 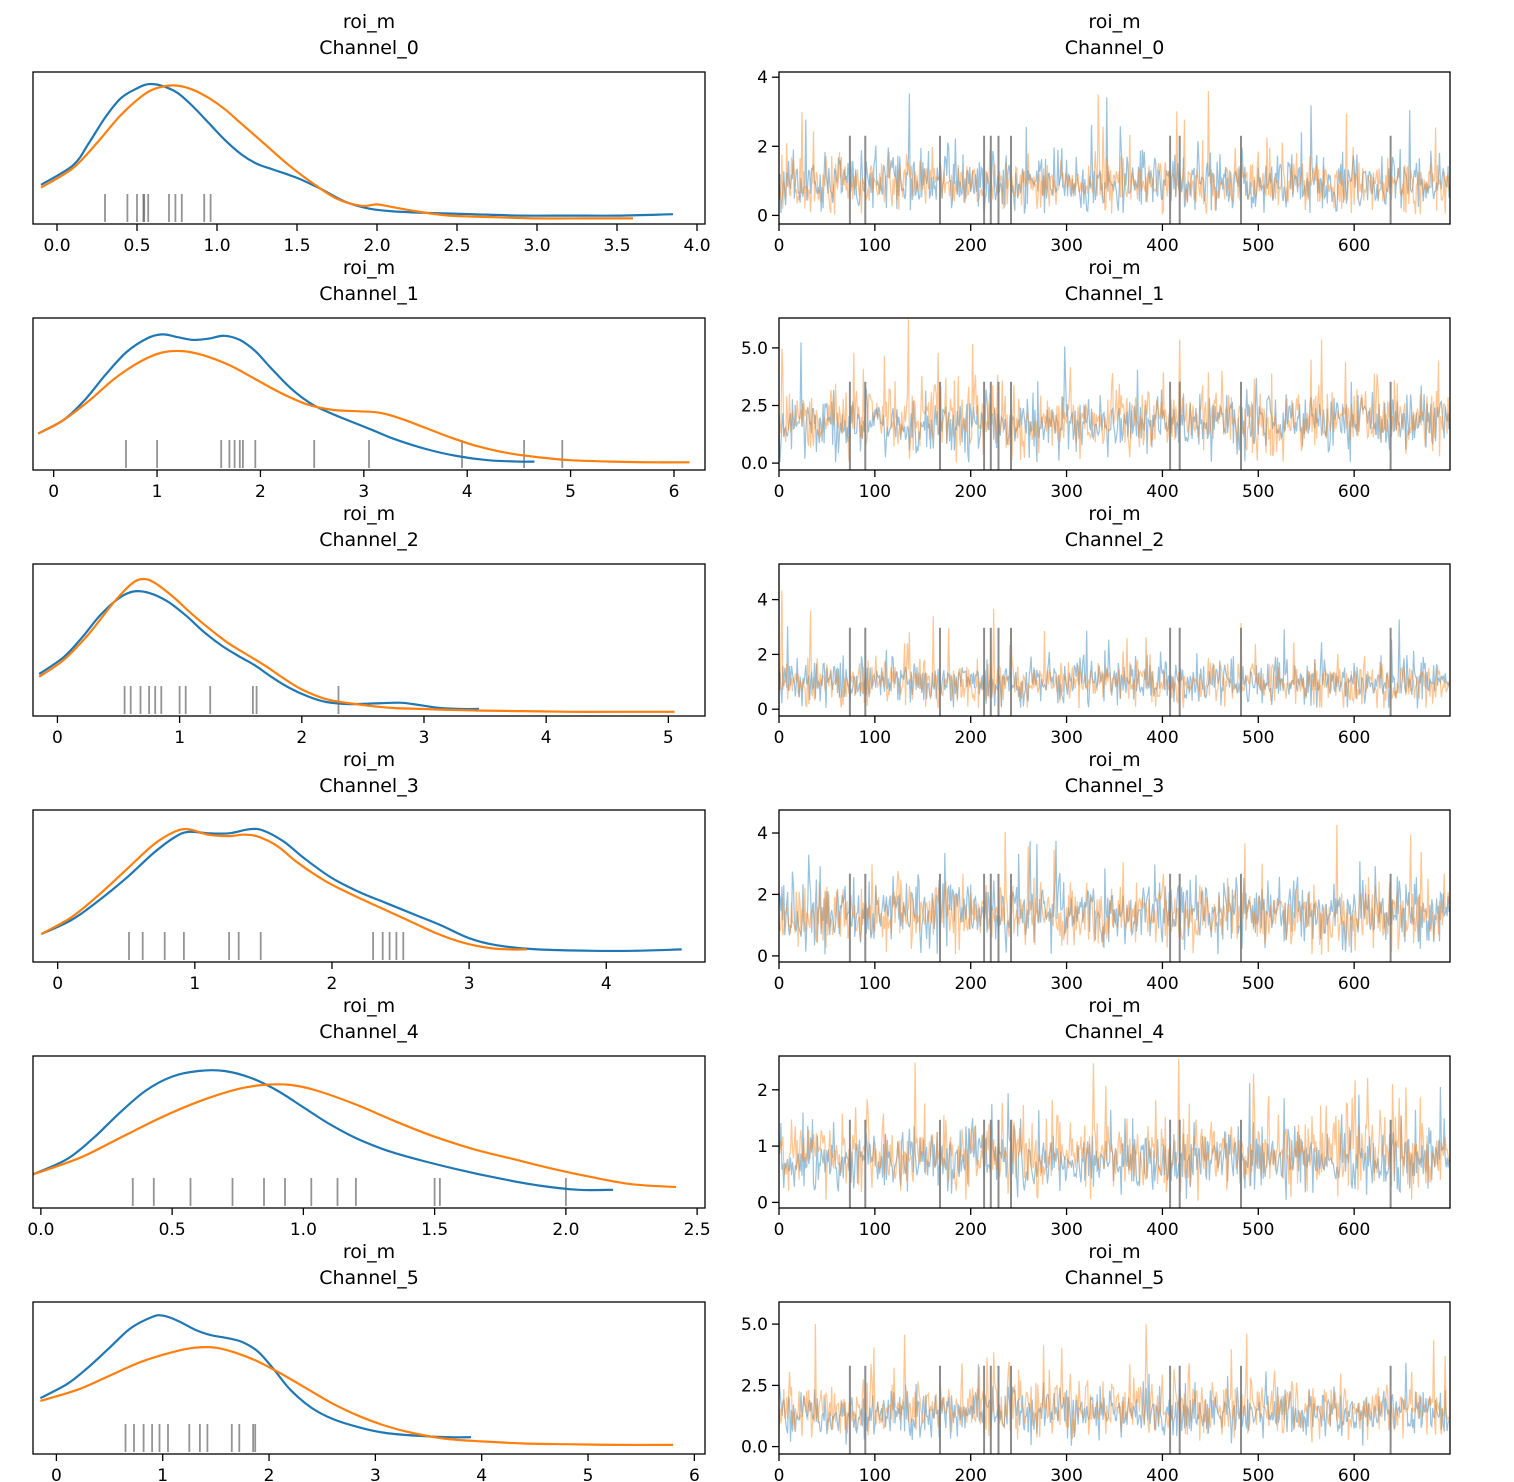 What do you see at coordinates (1162, 1230) in the screenshot?
I see `x-tick-label: 400` at bounding box center [1162, 1230].